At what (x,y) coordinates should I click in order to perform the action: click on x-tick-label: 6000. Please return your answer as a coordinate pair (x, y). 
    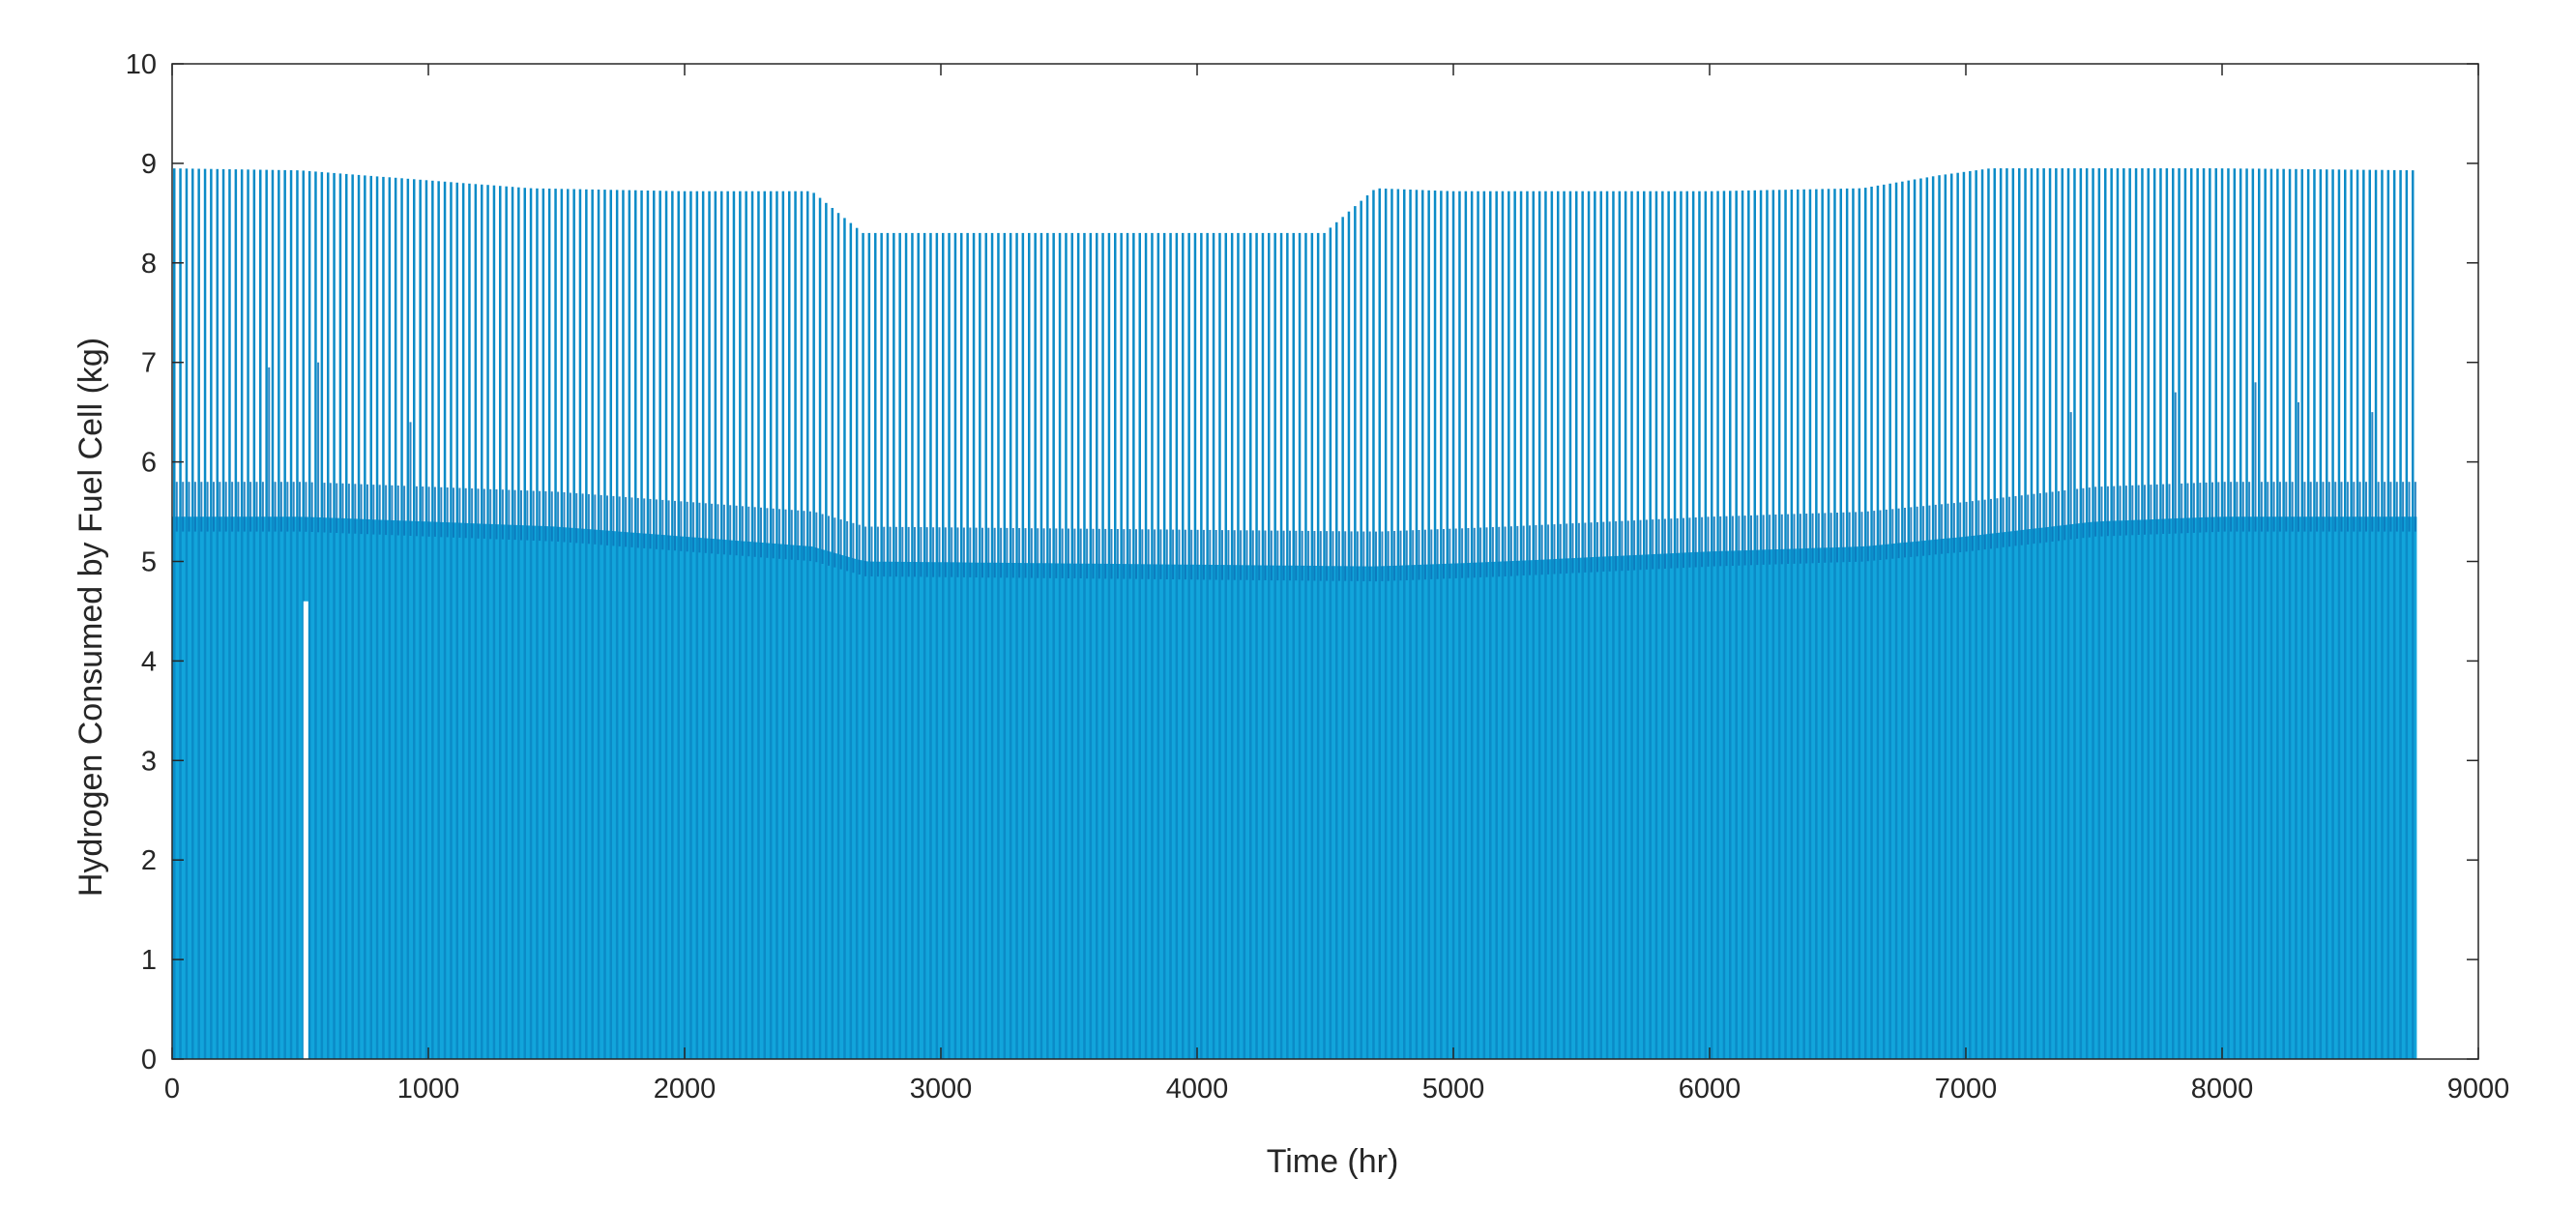
    Looking at the image, I should click on (1710, 1089).